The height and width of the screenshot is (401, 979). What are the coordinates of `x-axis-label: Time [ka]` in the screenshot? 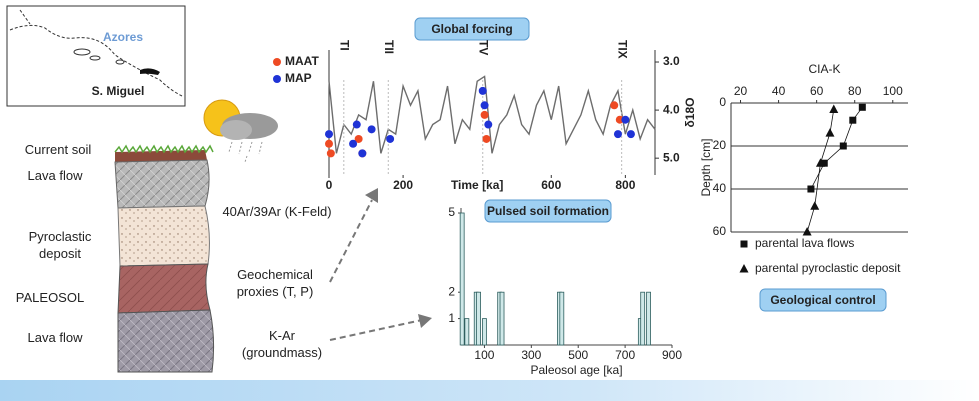 It's located at (477, 185).